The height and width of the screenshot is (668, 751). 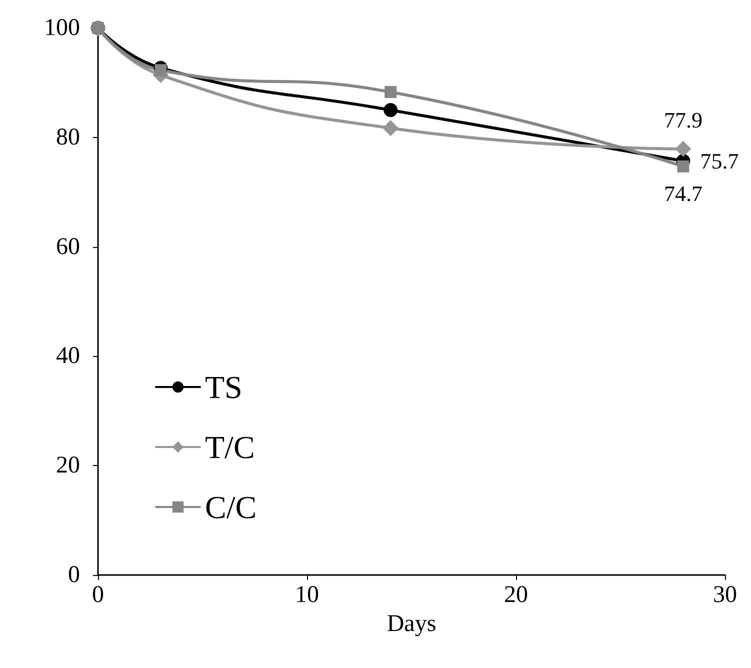 What do you see at coordinates (68, 465) in the screenshot?
I see `y-tick-label: 20` at bounding box center [68, 465].